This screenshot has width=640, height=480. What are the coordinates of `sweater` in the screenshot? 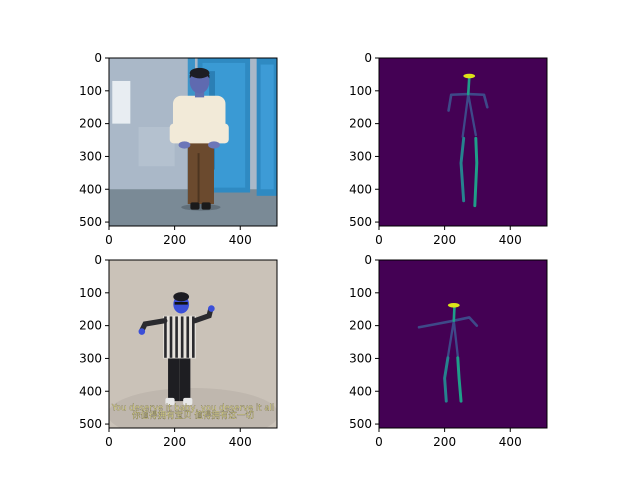 It's located at (199, 119).